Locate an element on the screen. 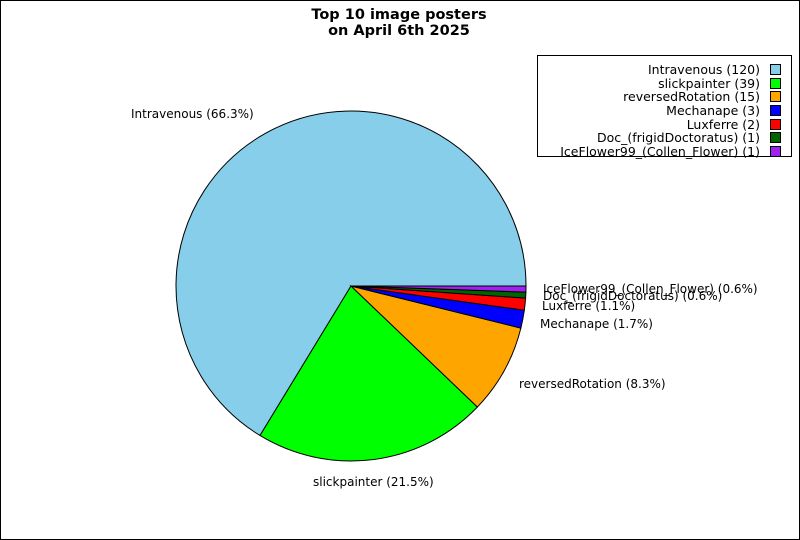 Image resolution: width=800 pixels, height=540 pixels. legend-item: IceFlower99_(Collen_Flower) (1) is located at coordinates (664, 151).